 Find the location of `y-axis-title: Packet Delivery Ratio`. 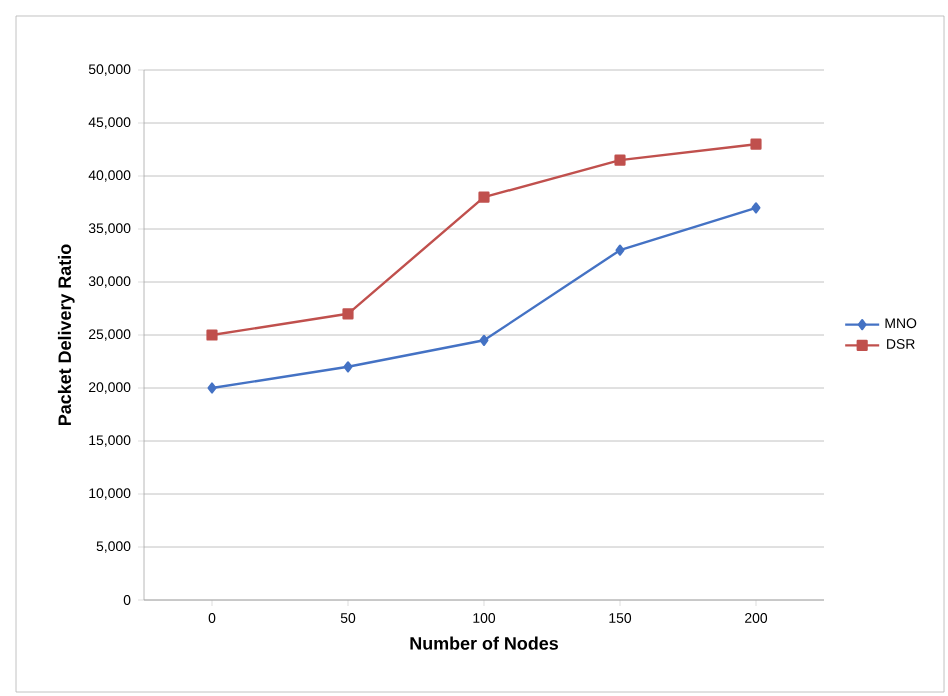

y-axis-title: Packet Delivery Ratio is located at coordinates (66, 335).